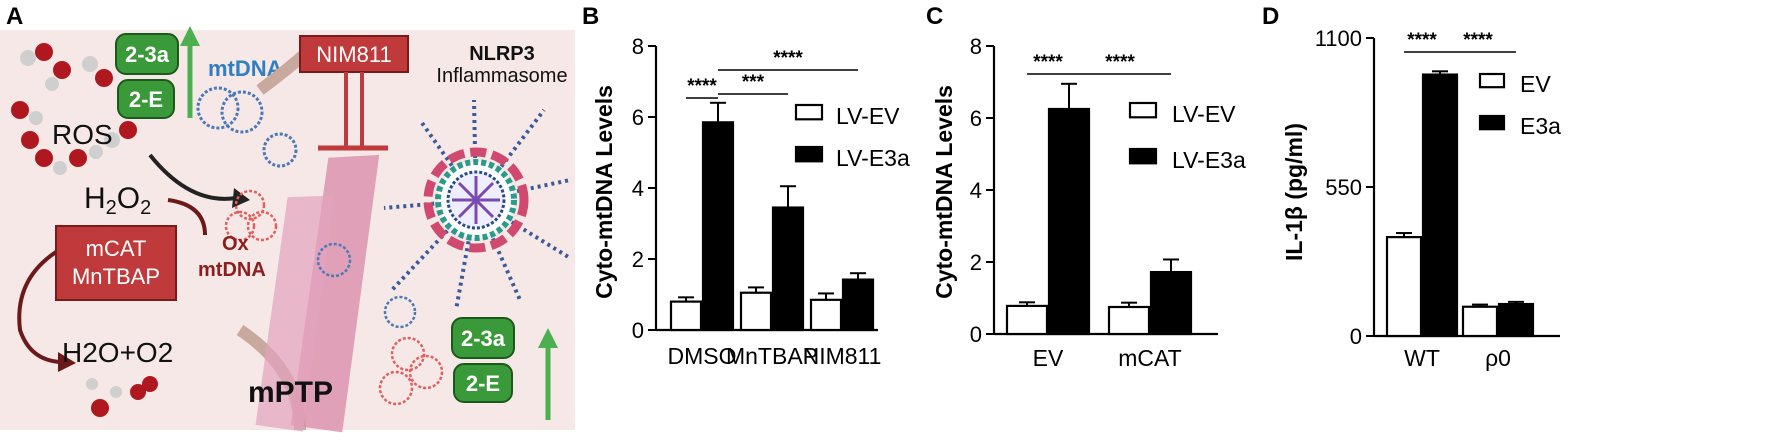 The image size is (1772, 440). What do you see at coordinates (944, 192) in the screenshot?
I see `y-axis-label-c: Cyto-mtDNA Levels` at bounding box center [944, 192].